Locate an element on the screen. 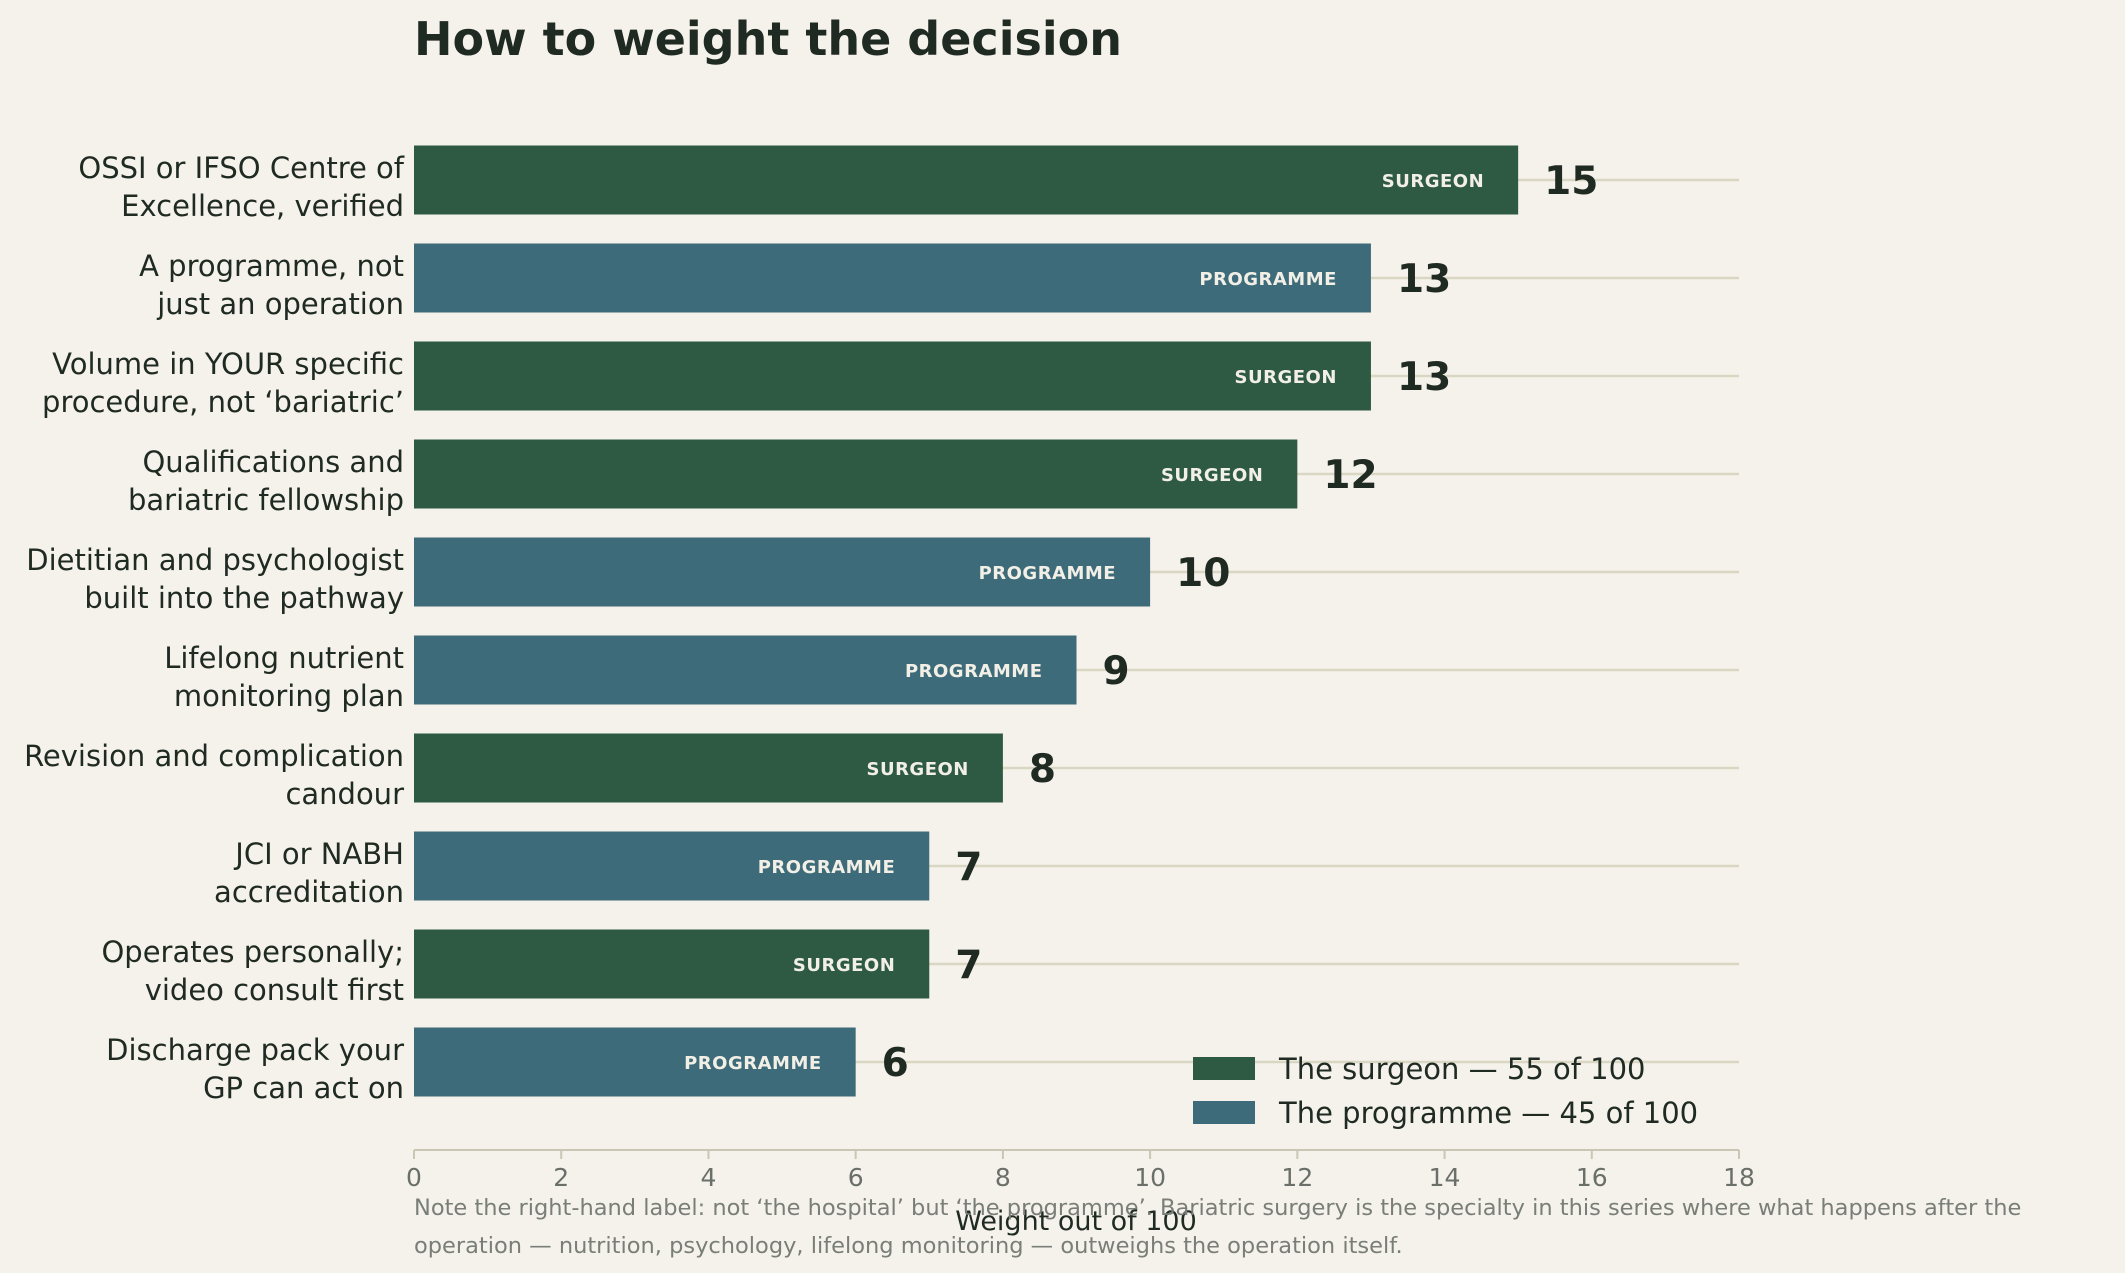 The width and height of the screenshot is (2125, 1273). x-tick-label: 14 is located at coordinates (1445, 1177).